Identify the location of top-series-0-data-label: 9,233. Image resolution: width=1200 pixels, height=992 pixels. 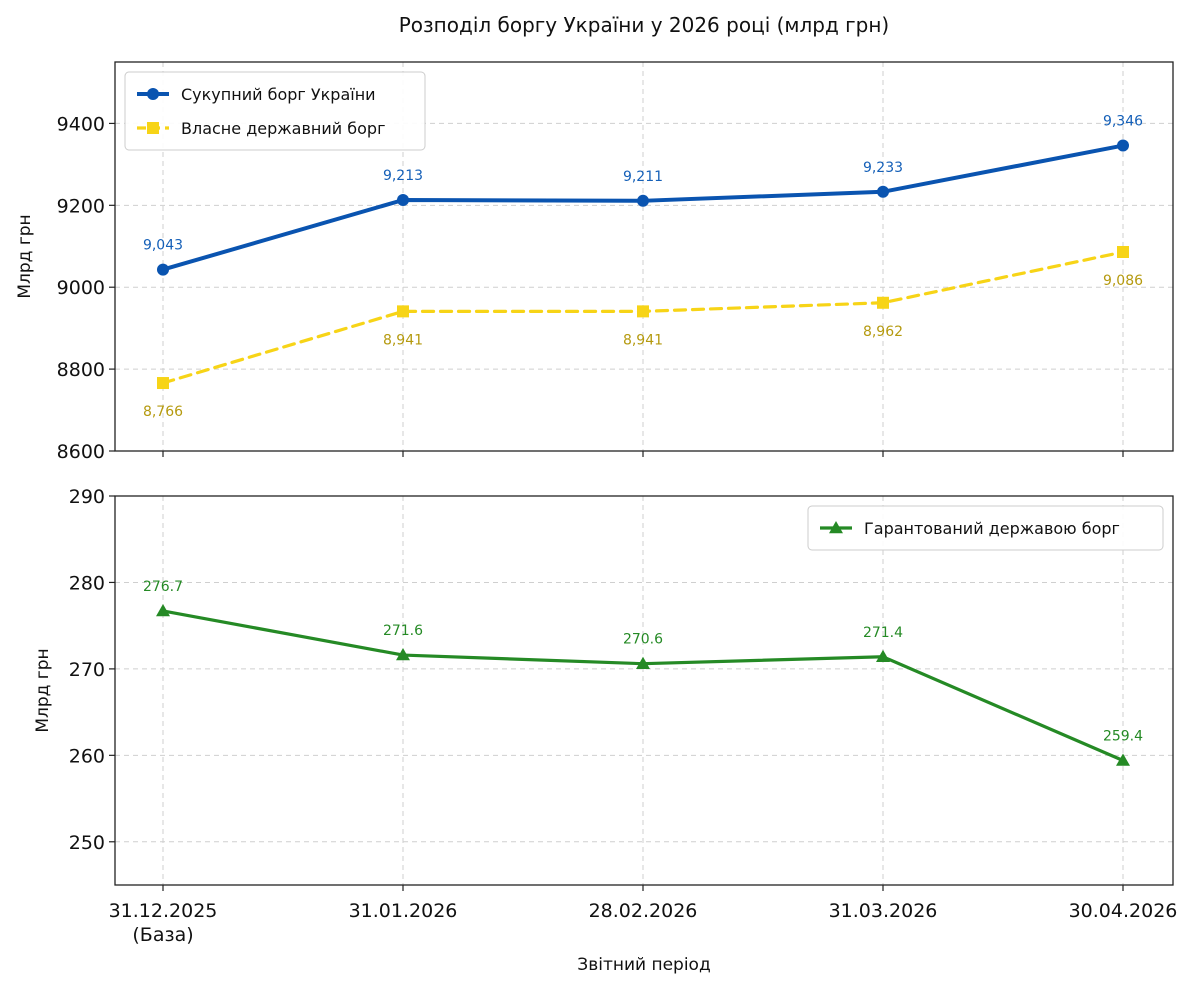
(883, 168).